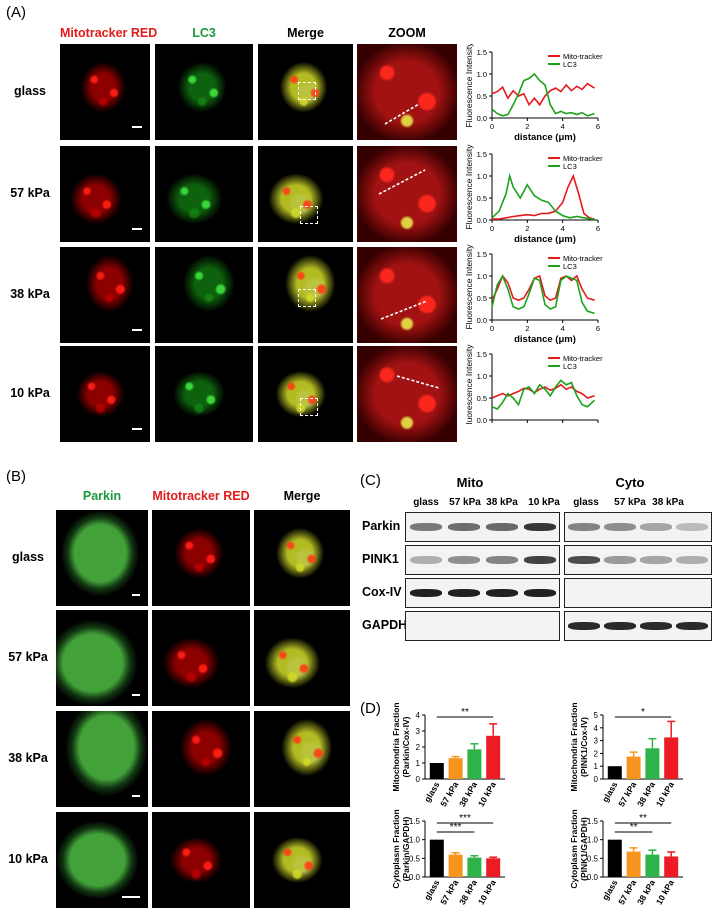 The height and width of the screenshot is (919, 715). Describe the element at coordinates (28, 758) in the screenshot. I see `panel-b-row-label: 38 kPa` at that location.